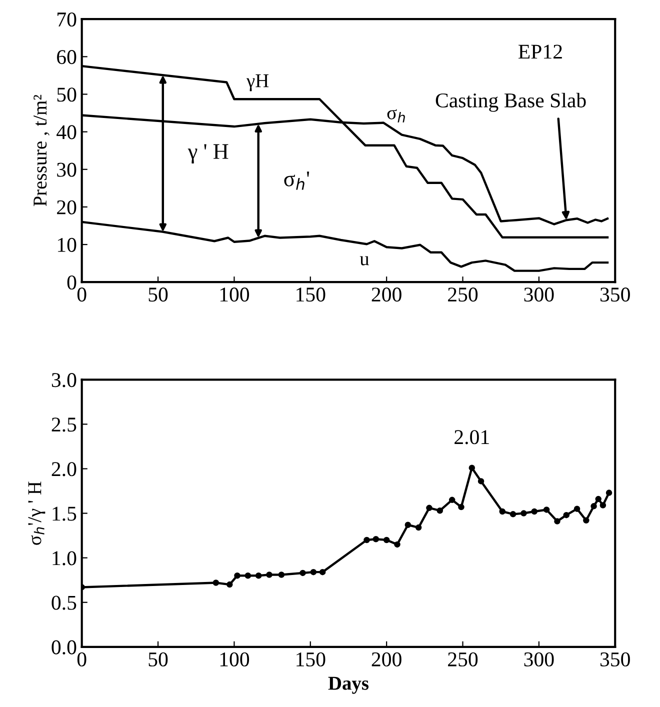  I want to click on y-tick-label: 0.0, so click(64, 647).